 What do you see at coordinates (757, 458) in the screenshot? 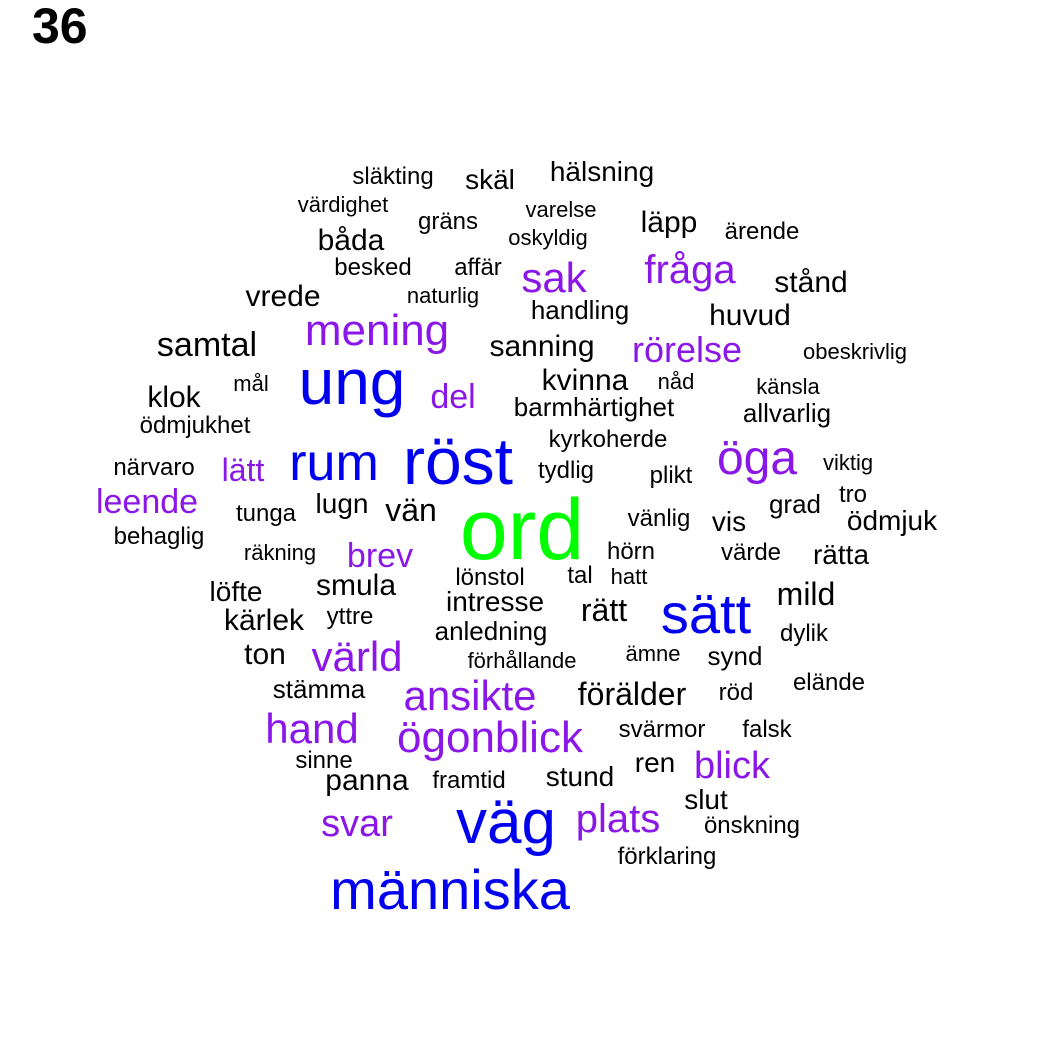
I see `cloud-word: öga` at bounding box center [757, 458].